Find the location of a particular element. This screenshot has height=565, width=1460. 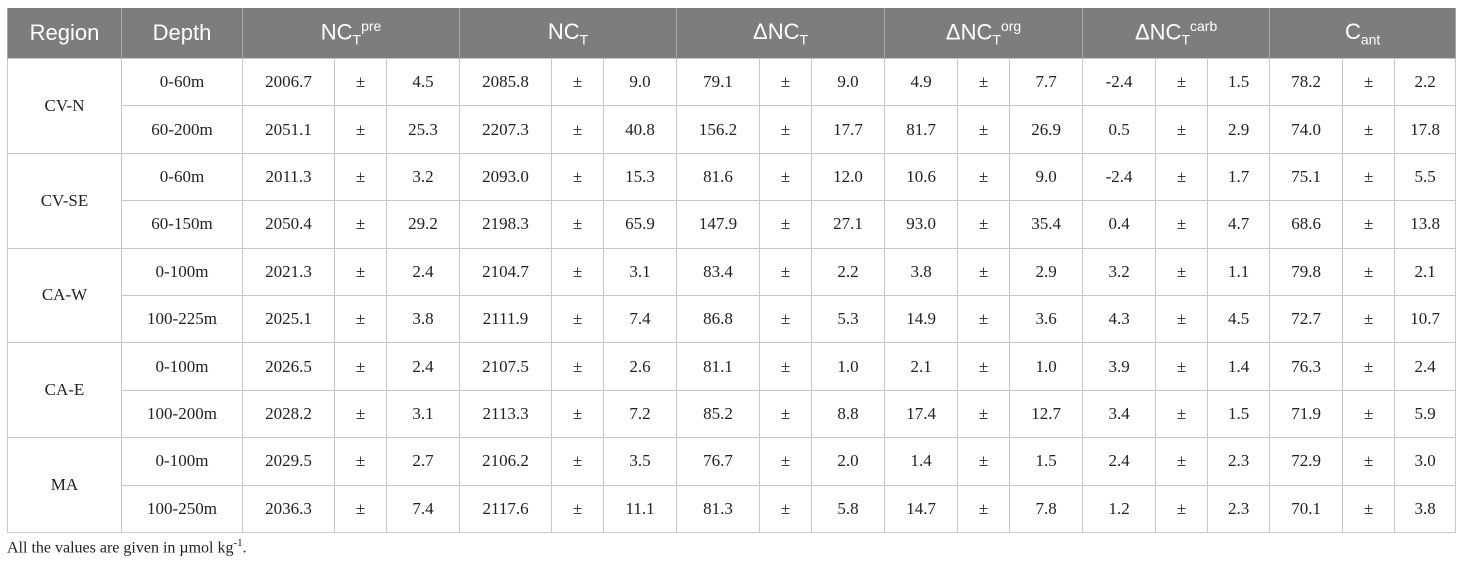

nct-value: 2093.0 is located at coordinates (506, 177).